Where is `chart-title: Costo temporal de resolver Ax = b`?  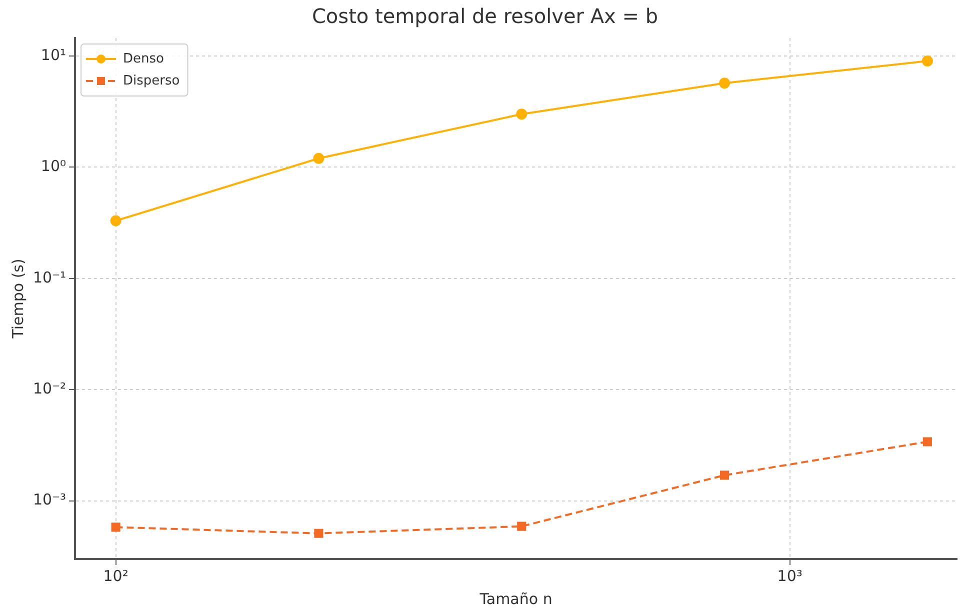
chart-title: Costo temporal de resolver Ax = b is located at coordinates (485, 16).